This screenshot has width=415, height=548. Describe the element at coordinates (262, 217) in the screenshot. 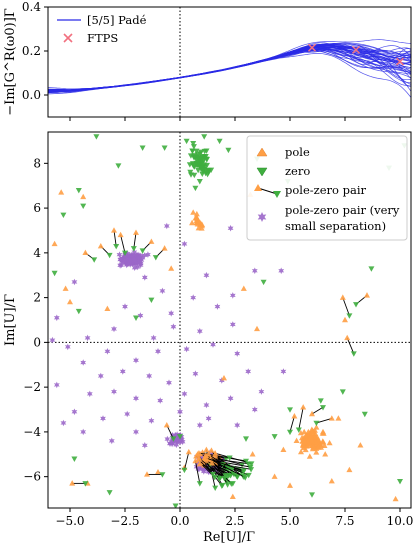

I see `legend-small-separation-marker` at that location.